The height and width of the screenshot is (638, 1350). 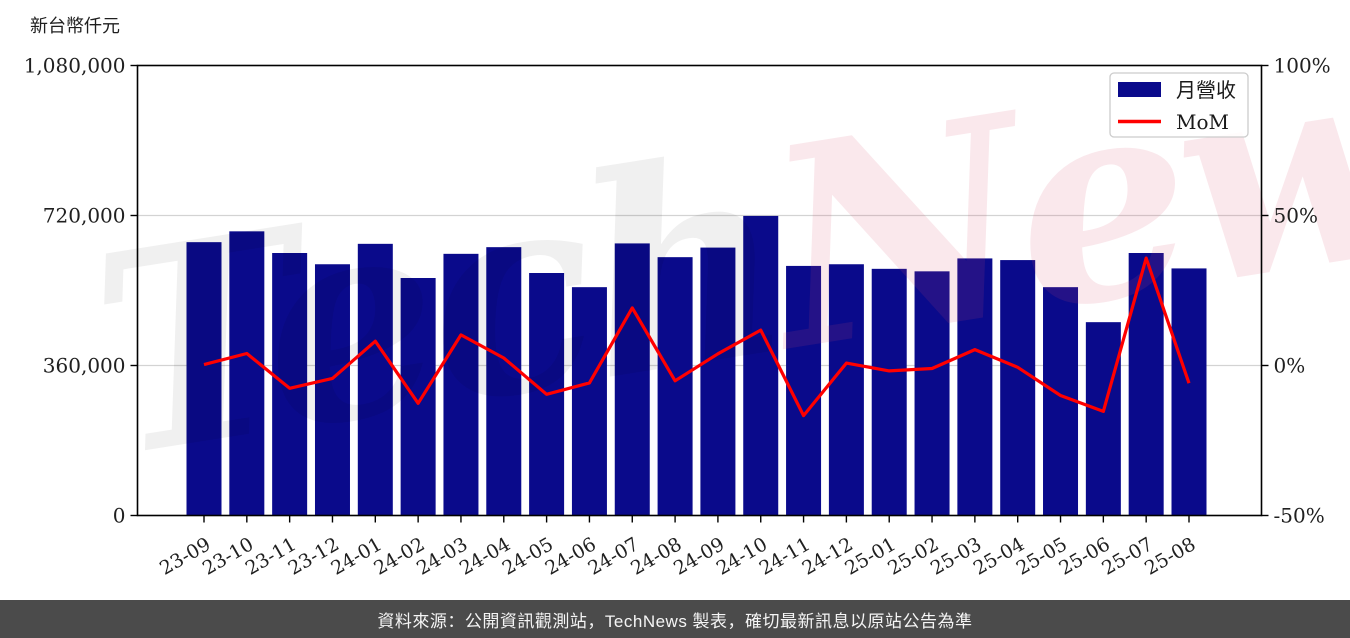 I want to click on legend-line-label: MoM, so click(x=1202, y=122).